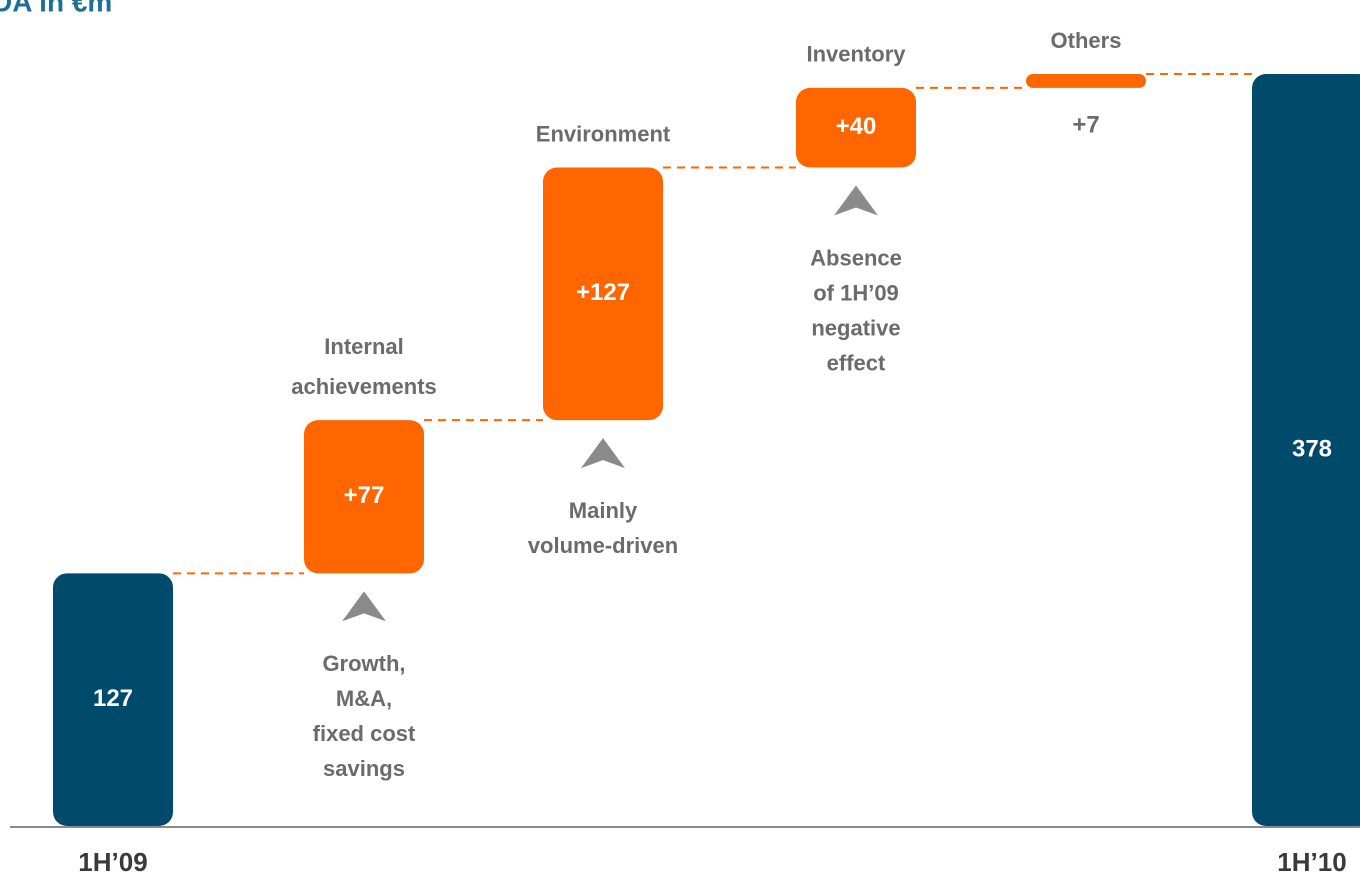 The image size is (1360, 879). What do you see at coordinates (855, 327) in the screenshot?
I see `annotation: negative` at bounding box center [855, 327].